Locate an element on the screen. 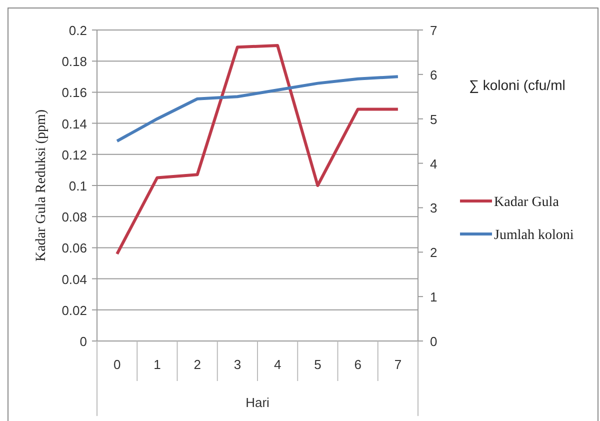 This screenshot has width=600, height=421. y-tick-label: 0.04 is located at coordinates (74, 279).